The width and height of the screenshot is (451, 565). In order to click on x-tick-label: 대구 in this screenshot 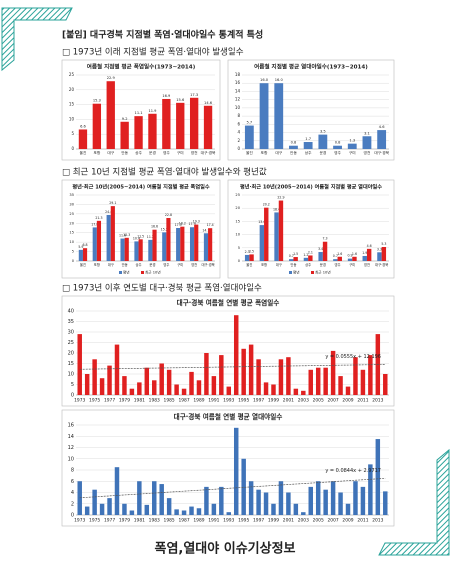, I will do `click(278, 152)`.